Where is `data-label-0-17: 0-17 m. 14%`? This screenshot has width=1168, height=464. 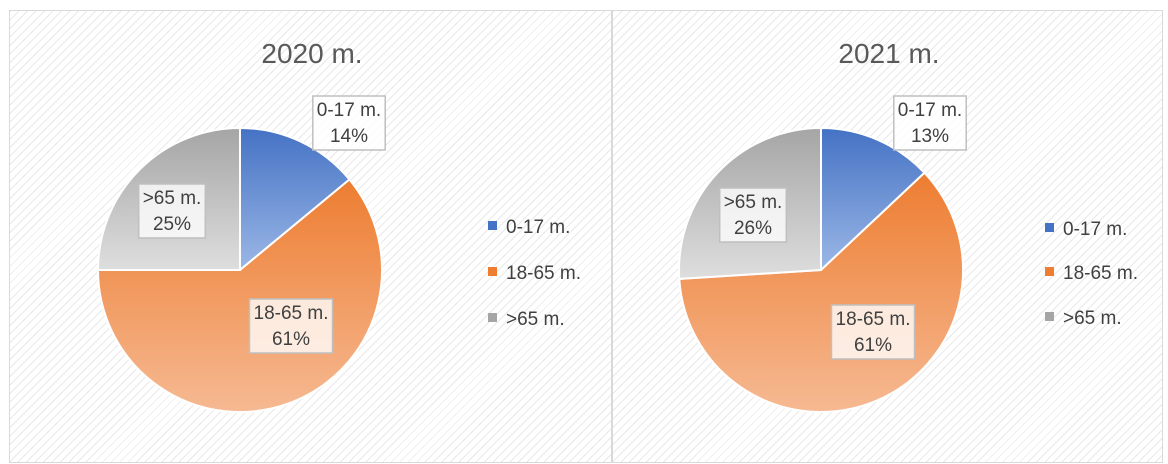
data-label-0-17: 0-17 m. 14% is located at coordinates (349, 123).